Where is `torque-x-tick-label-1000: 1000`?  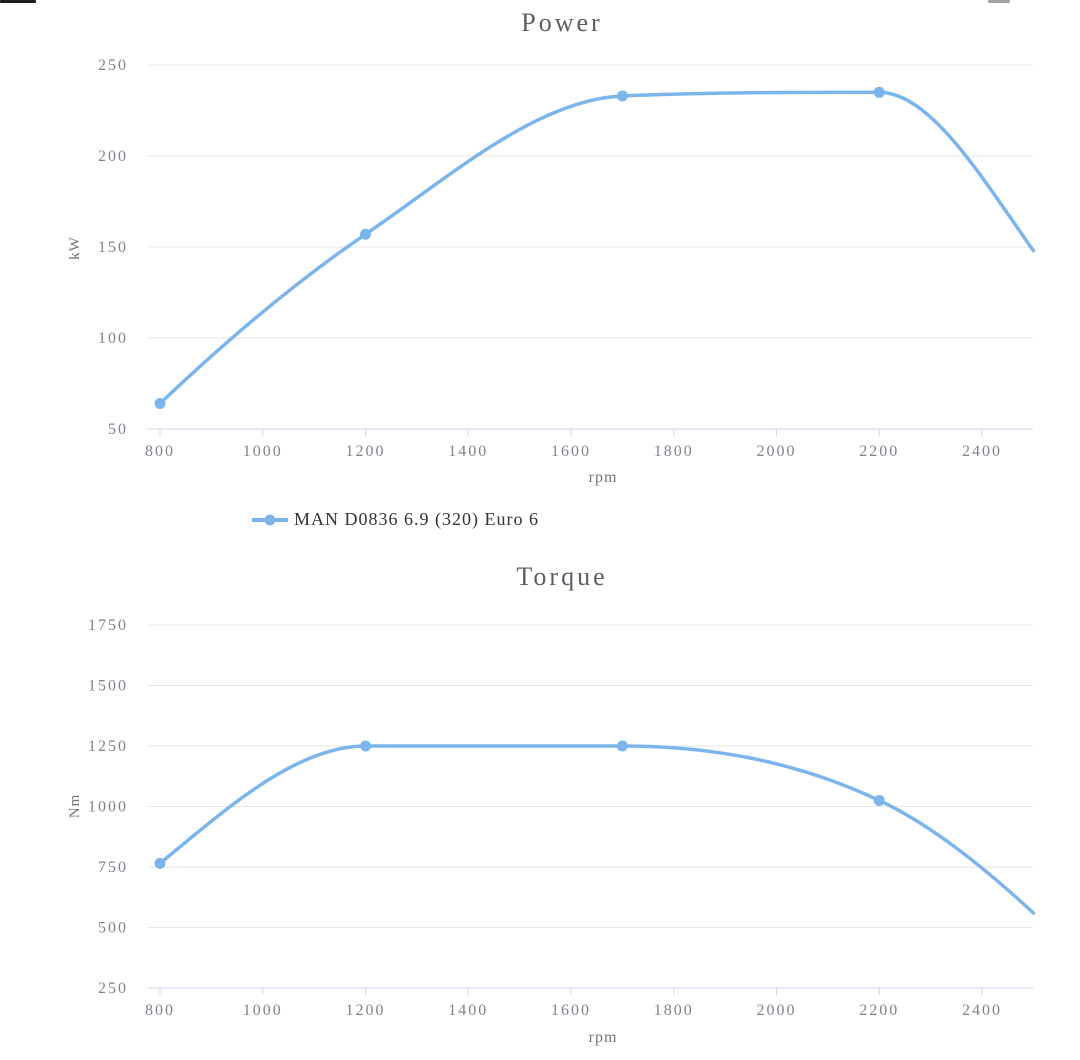 torque-x-tick-label-1000: 1000 is located at coordinates (263, 1010).